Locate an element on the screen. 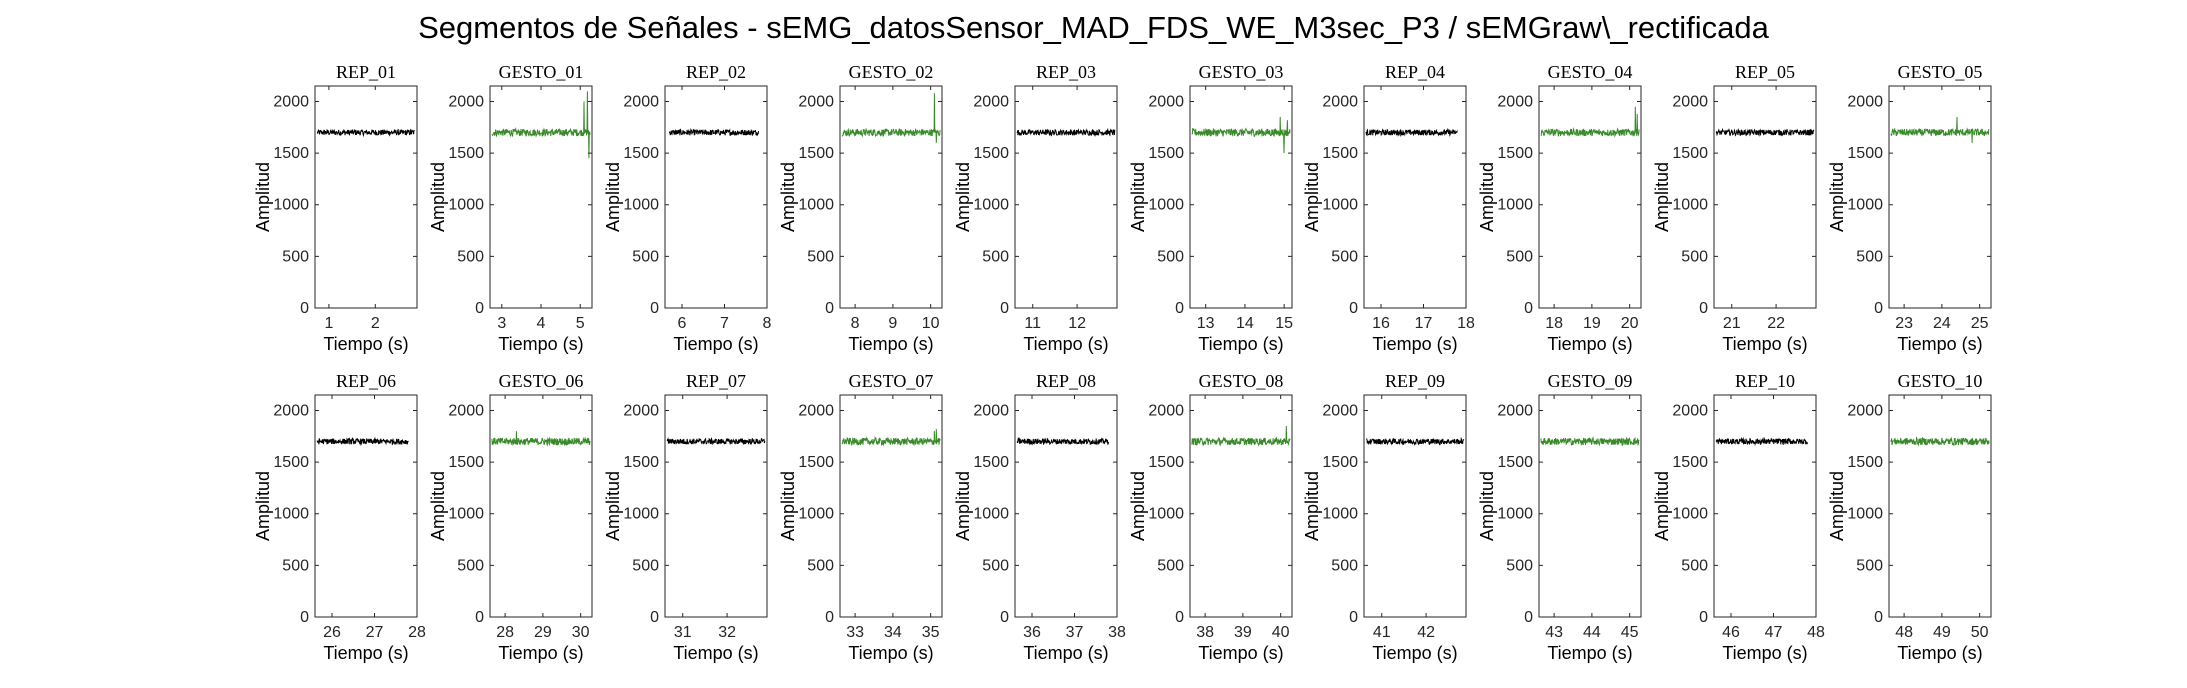 The height and width of the screenshot is (688, 2187). subplot-title: REP_03 is located at coordinates (1066, 72).